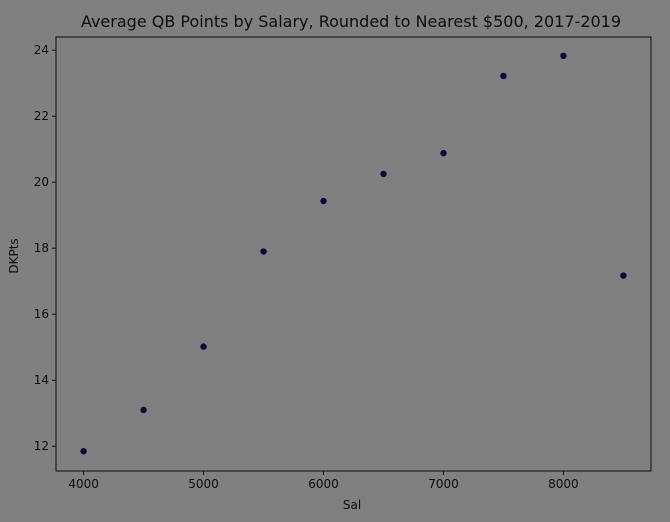 The width and height of the screenshot is (670, 522). I want to click on x-tick-label: 5000, so click(203, 484).